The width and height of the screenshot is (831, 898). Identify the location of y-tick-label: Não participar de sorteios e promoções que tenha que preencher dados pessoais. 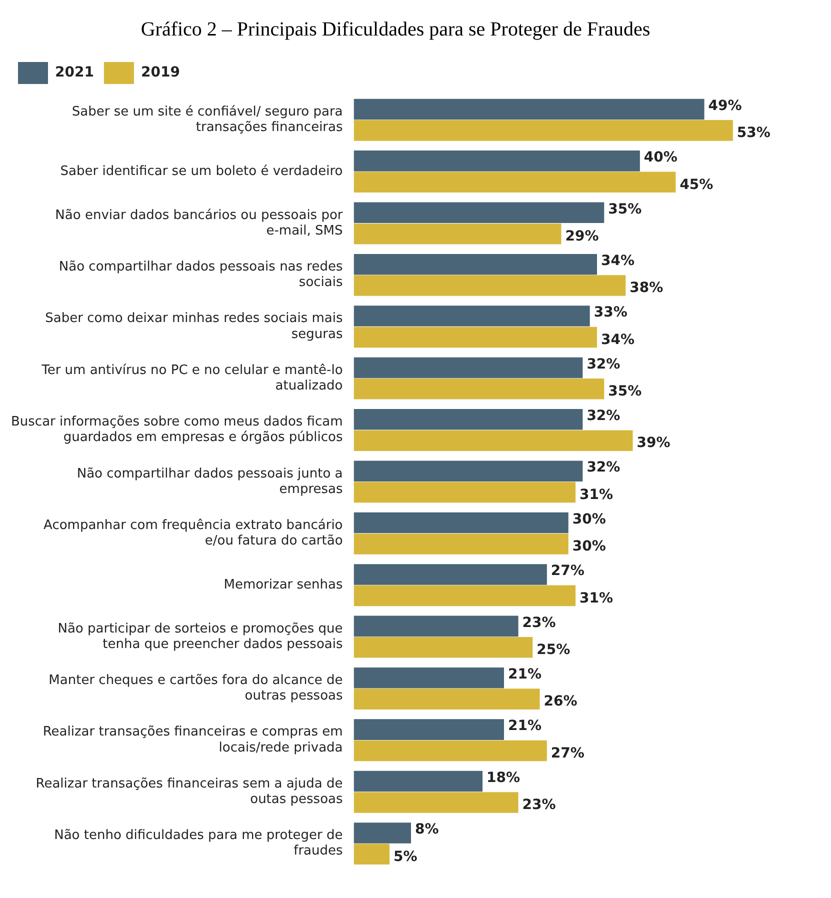
(200, 636).